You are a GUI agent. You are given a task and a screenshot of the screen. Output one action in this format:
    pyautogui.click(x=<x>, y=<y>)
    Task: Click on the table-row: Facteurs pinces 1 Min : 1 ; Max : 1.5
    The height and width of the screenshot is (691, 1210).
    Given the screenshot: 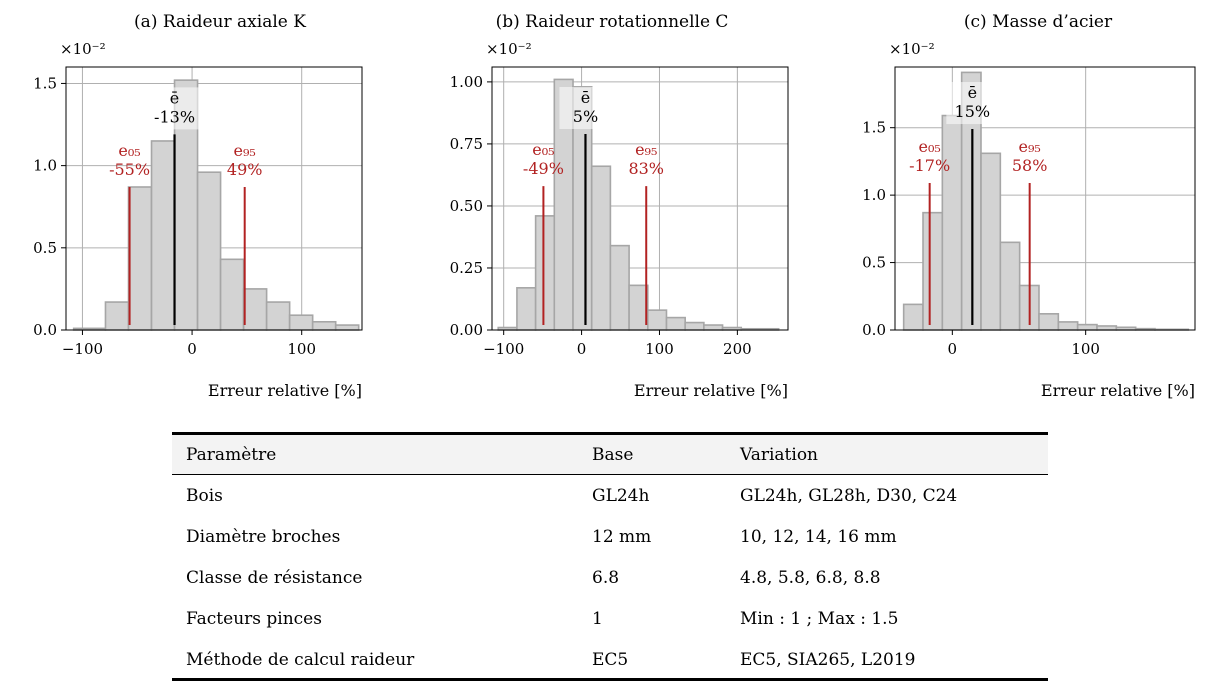 What is the action you would take?
    pyautogui.click(x=610, y=618)
    